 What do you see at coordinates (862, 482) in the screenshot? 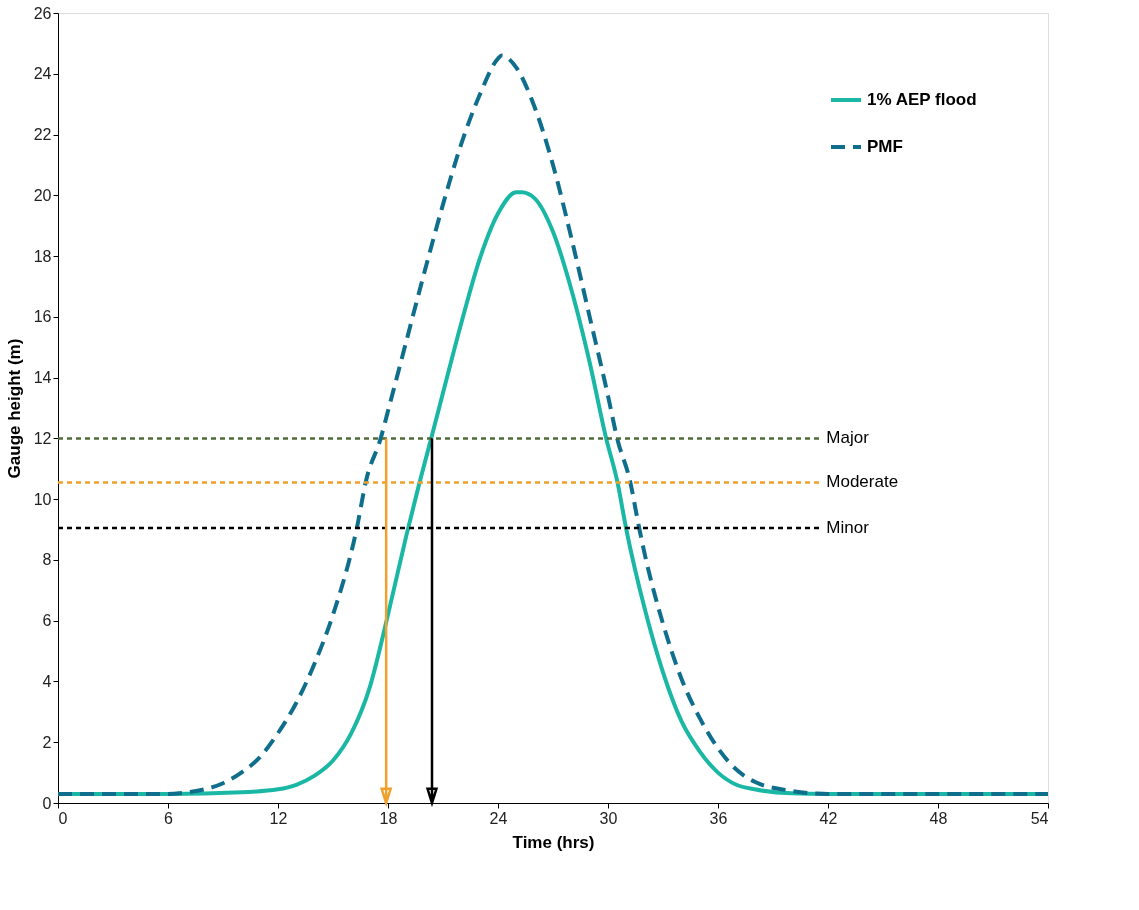
I see `ref-line-label: Moderate` at bounding box center [862, 482].